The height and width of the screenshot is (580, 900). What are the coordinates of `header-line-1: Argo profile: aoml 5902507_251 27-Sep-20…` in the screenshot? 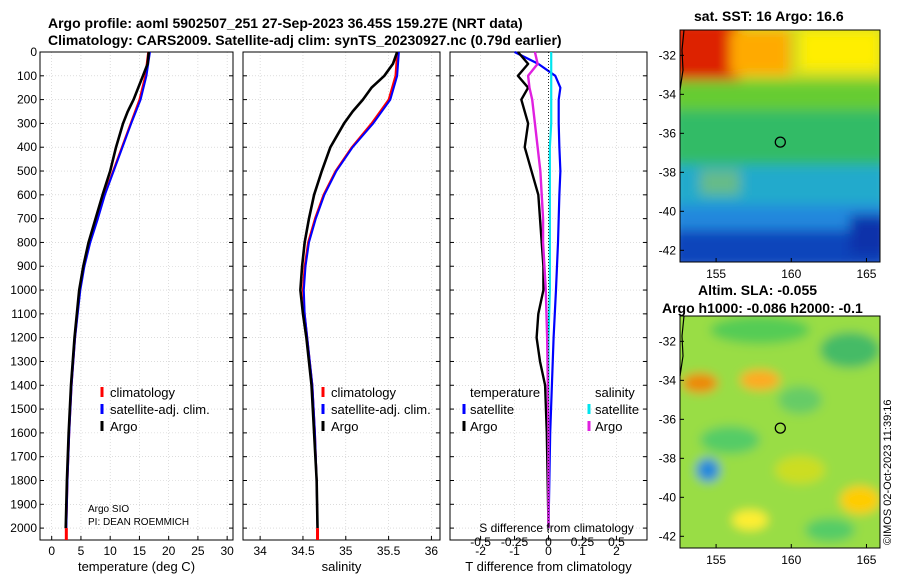 It's located at (285, 23).